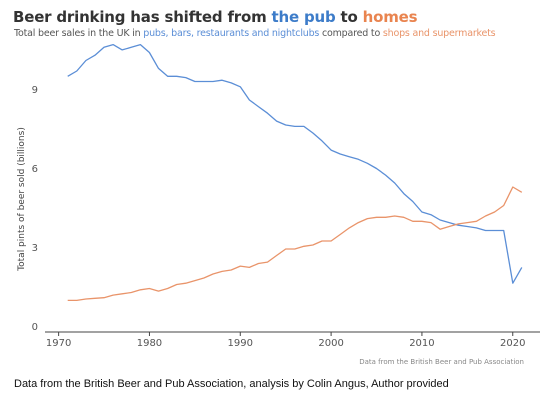 Image resolution: width=550 pixels, height=405 pixels. I want to click on title-highlight-homes: homes, so click(390, 17).